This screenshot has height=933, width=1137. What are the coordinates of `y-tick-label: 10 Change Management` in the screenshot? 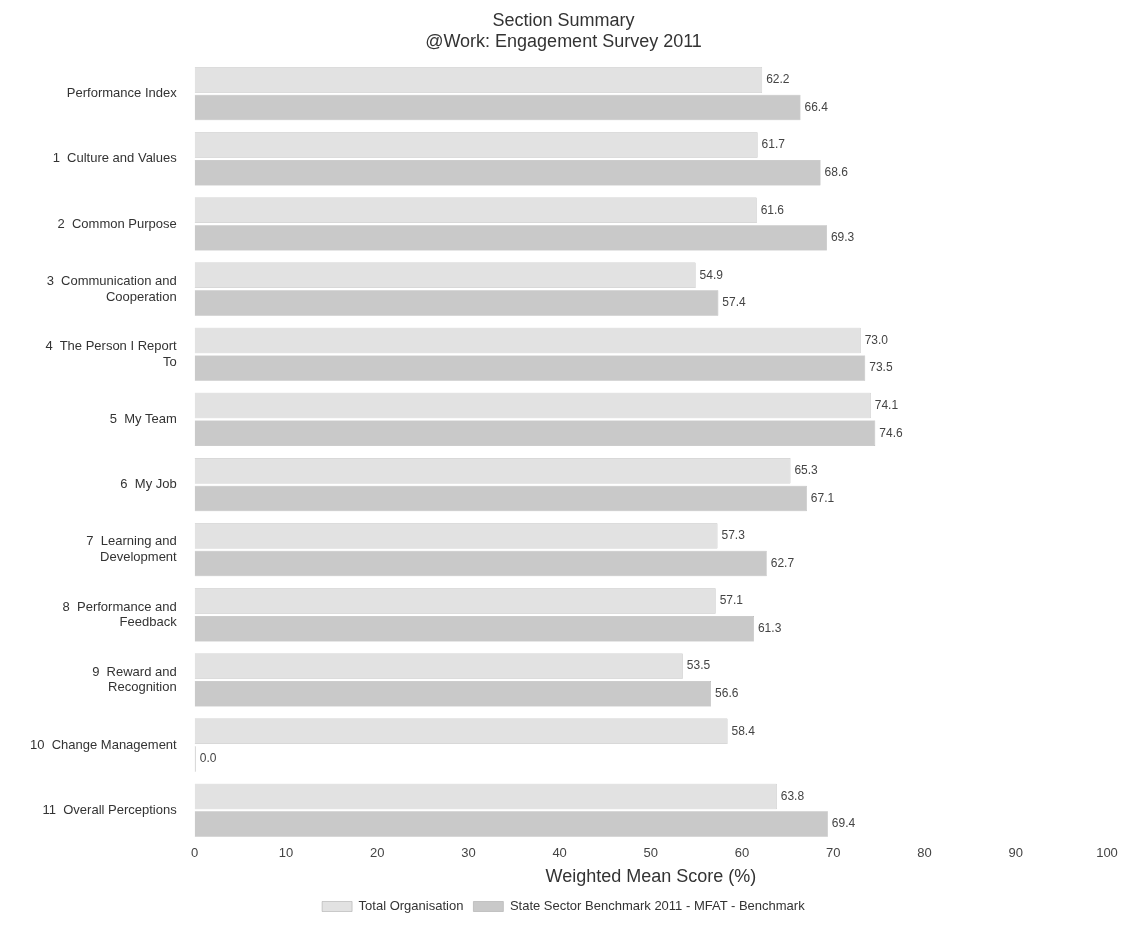 It's located at (103, 744).